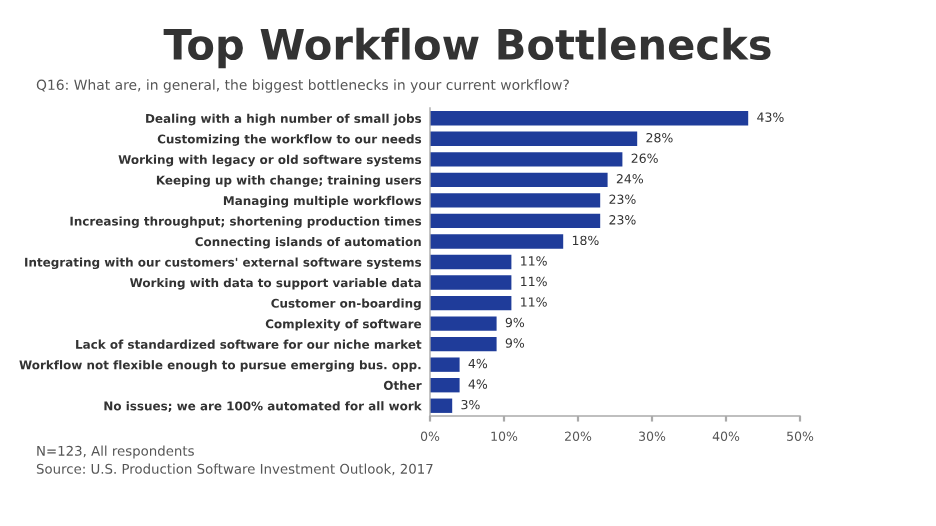 This screenshot has width=936, height=526. What do you see at coordinates (467, 48) in the screenshot?
I see `chart-title: Top Workflow Bottlenecks` at bounding box center [467, 48].